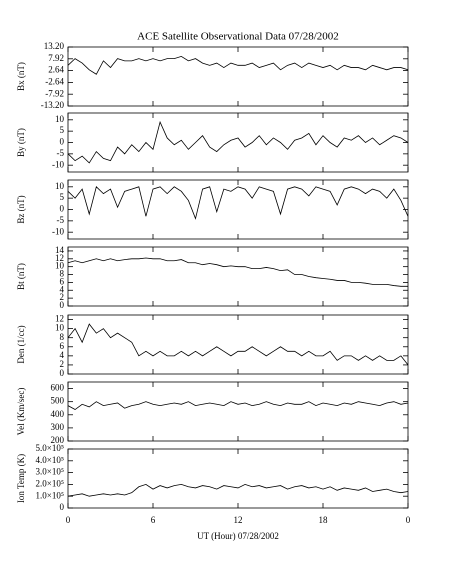 The height and width of the screenshot is (566, 453). Describe the element at coordinates (58, 401) in the screenshot. I see `y-tick-label: 500` at that location.